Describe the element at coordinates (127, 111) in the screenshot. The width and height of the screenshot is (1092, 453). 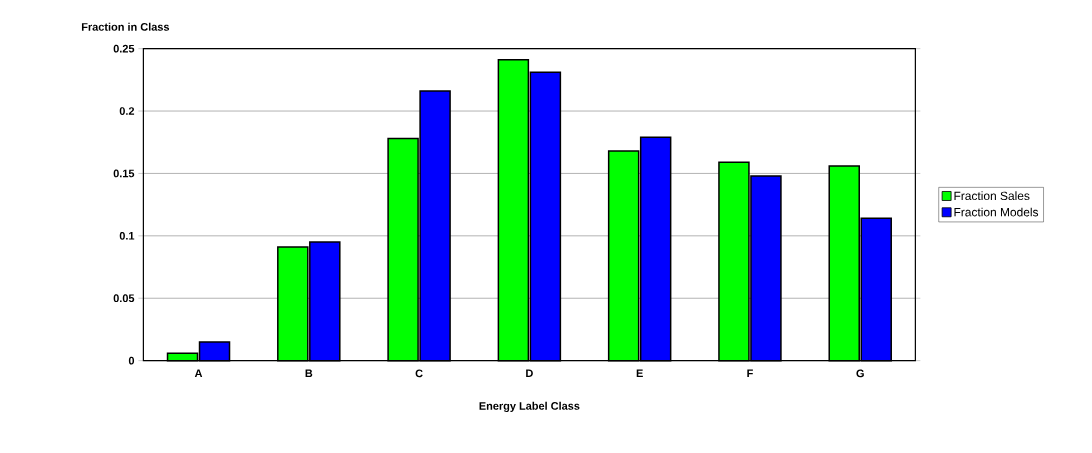
I see `y-tick-label: 0.2` at that location.